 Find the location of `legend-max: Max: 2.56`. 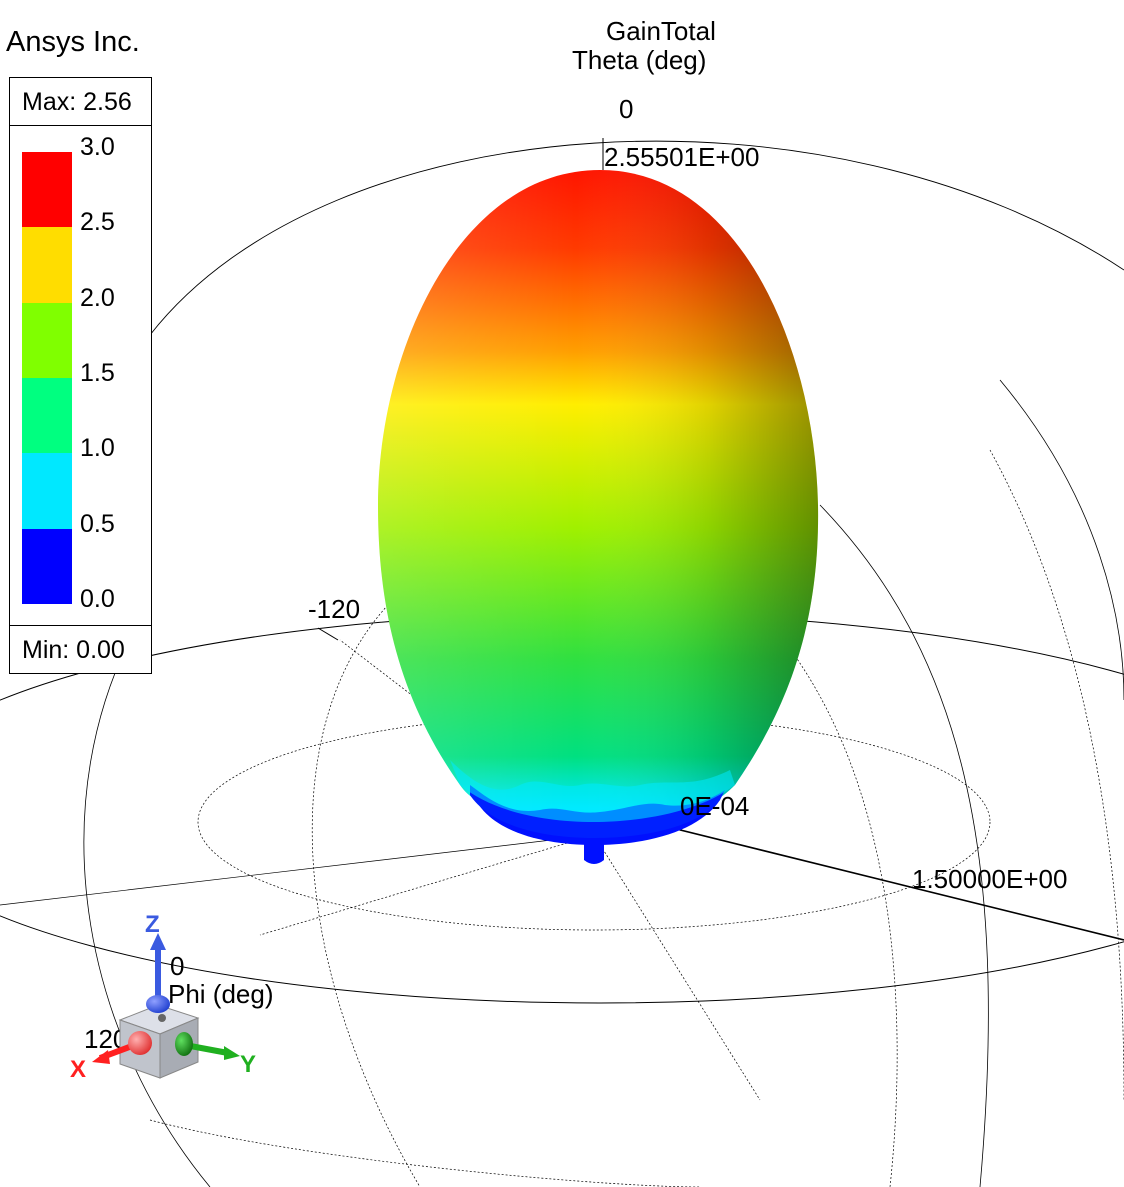

legend-max: Max: 2.56 is located at coordinates (80, 102).